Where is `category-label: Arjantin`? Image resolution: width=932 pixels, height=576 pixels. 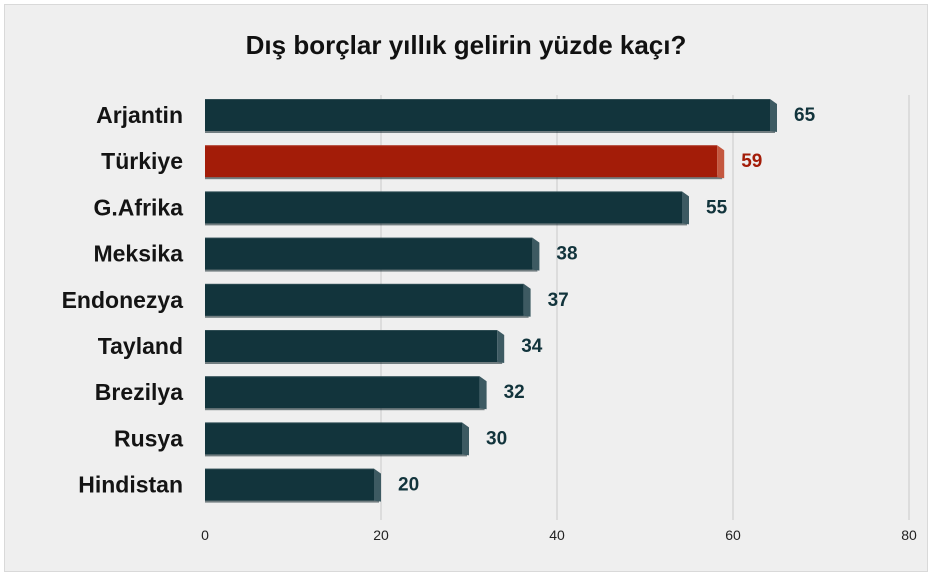 category-label: Arjantin is located at coordinates (139, 115).